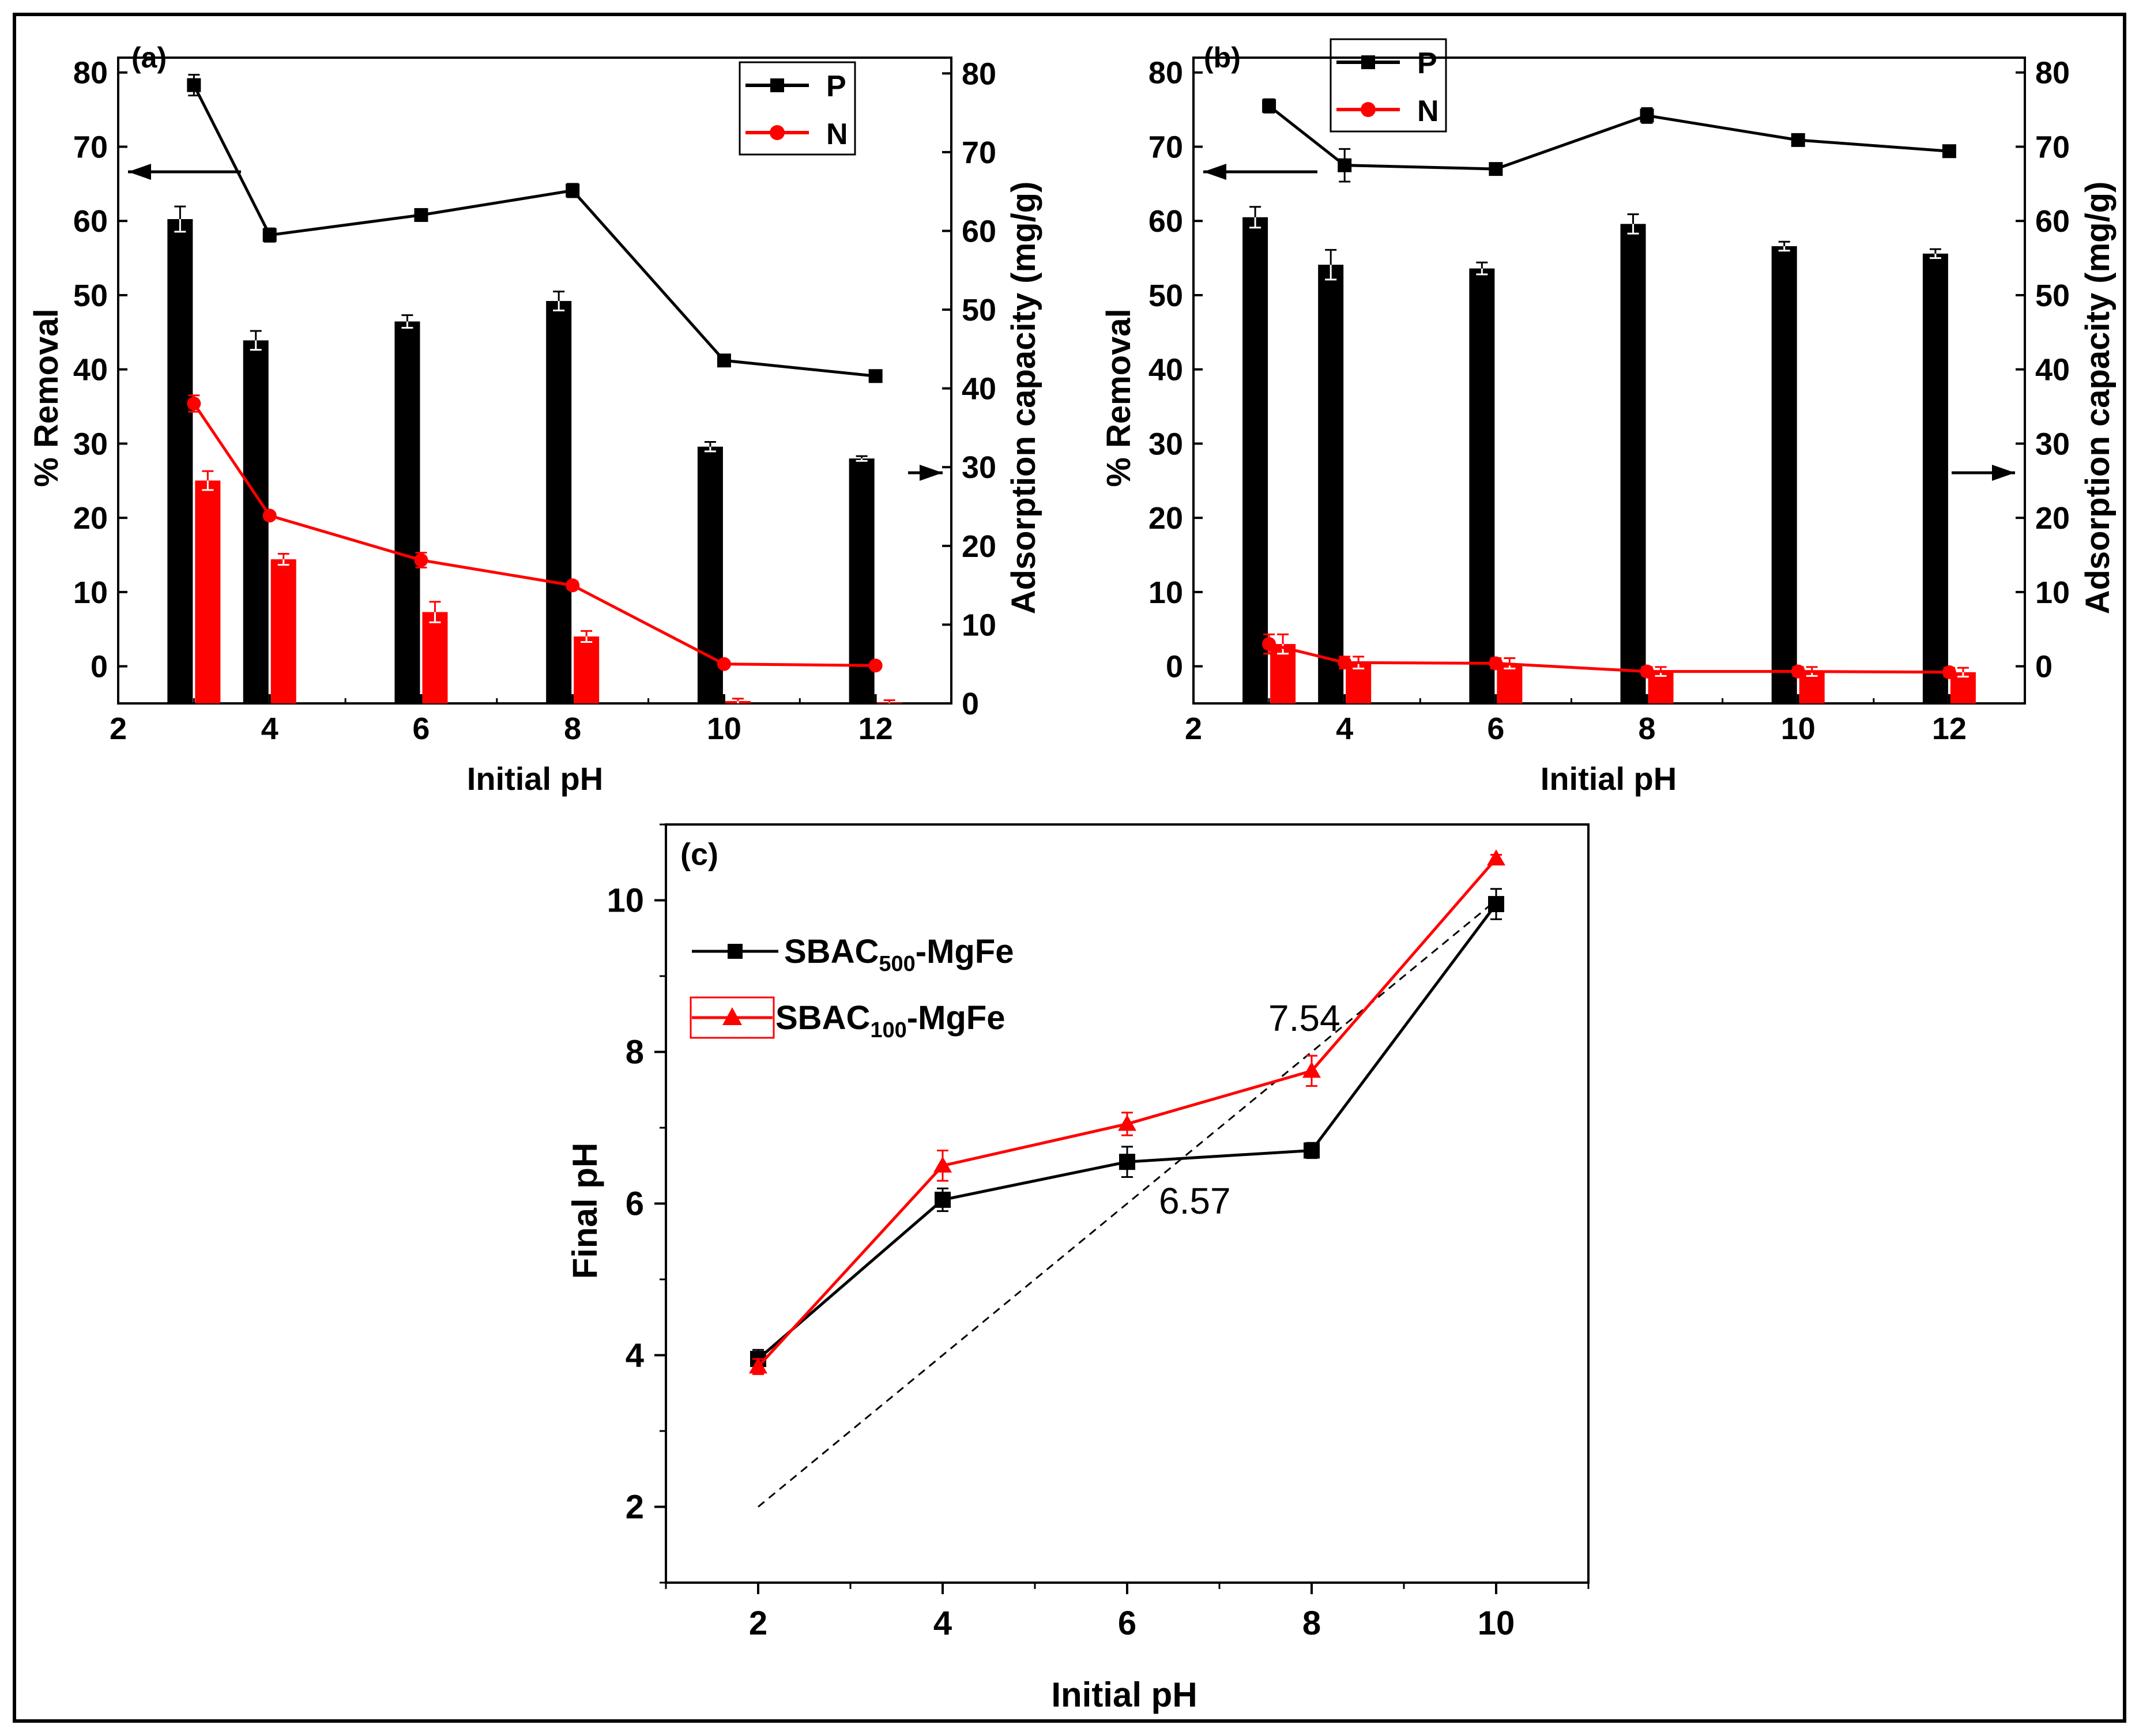  Describe the element at coordinates (2004, 473) in the screenshot. I see `panel-b-arrow-right-head` at that location.